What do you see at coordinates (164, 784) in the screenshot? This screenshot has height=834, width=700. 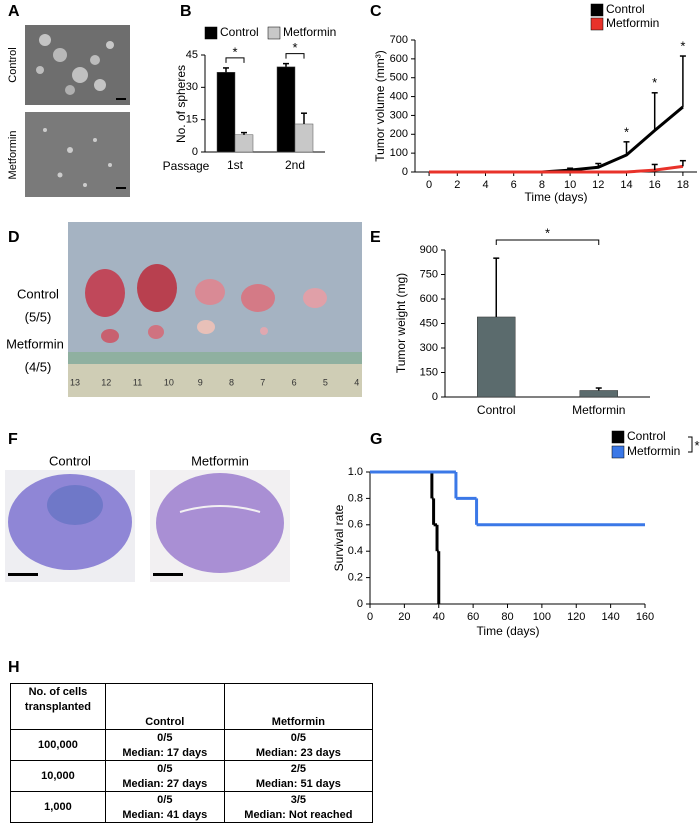 I see `table-cell: Median: 27 days` at bounding box center [164, 784].